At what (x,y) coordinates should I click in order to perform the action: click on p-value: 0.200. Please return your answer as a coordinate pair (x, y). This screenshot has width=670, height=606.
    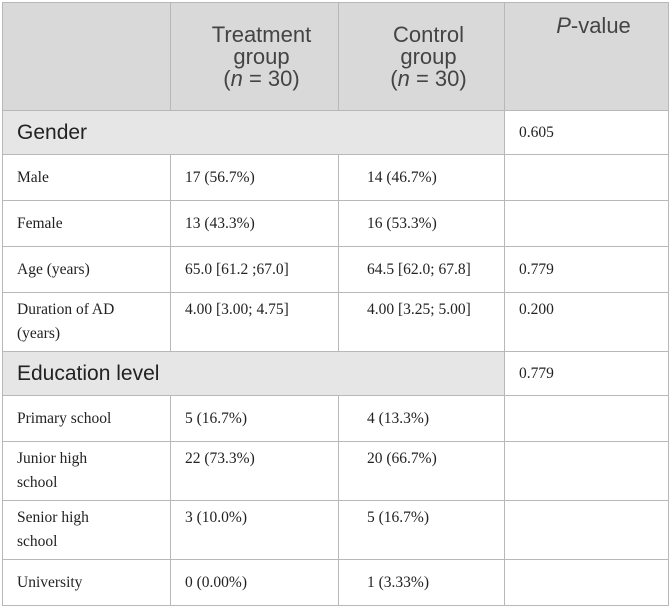
    Looking at the image, I should click on (586, 322).